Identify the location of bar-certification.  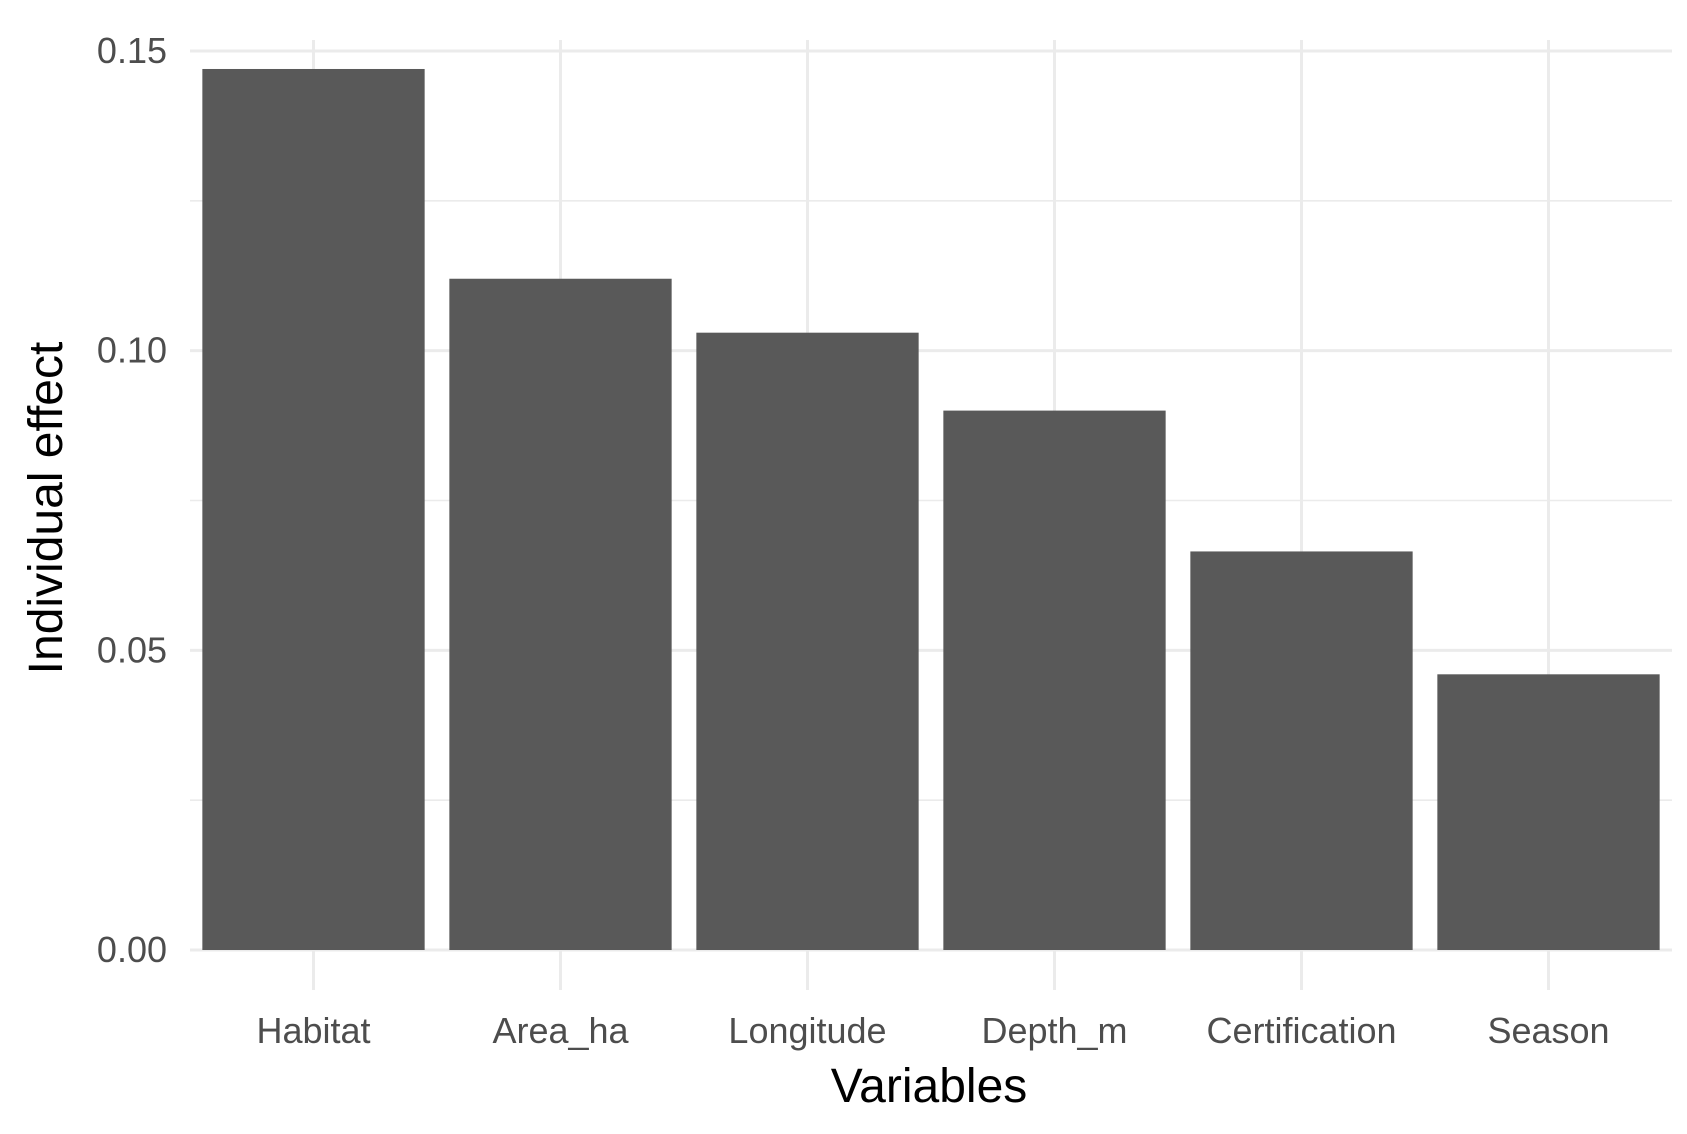
(1301, 750).